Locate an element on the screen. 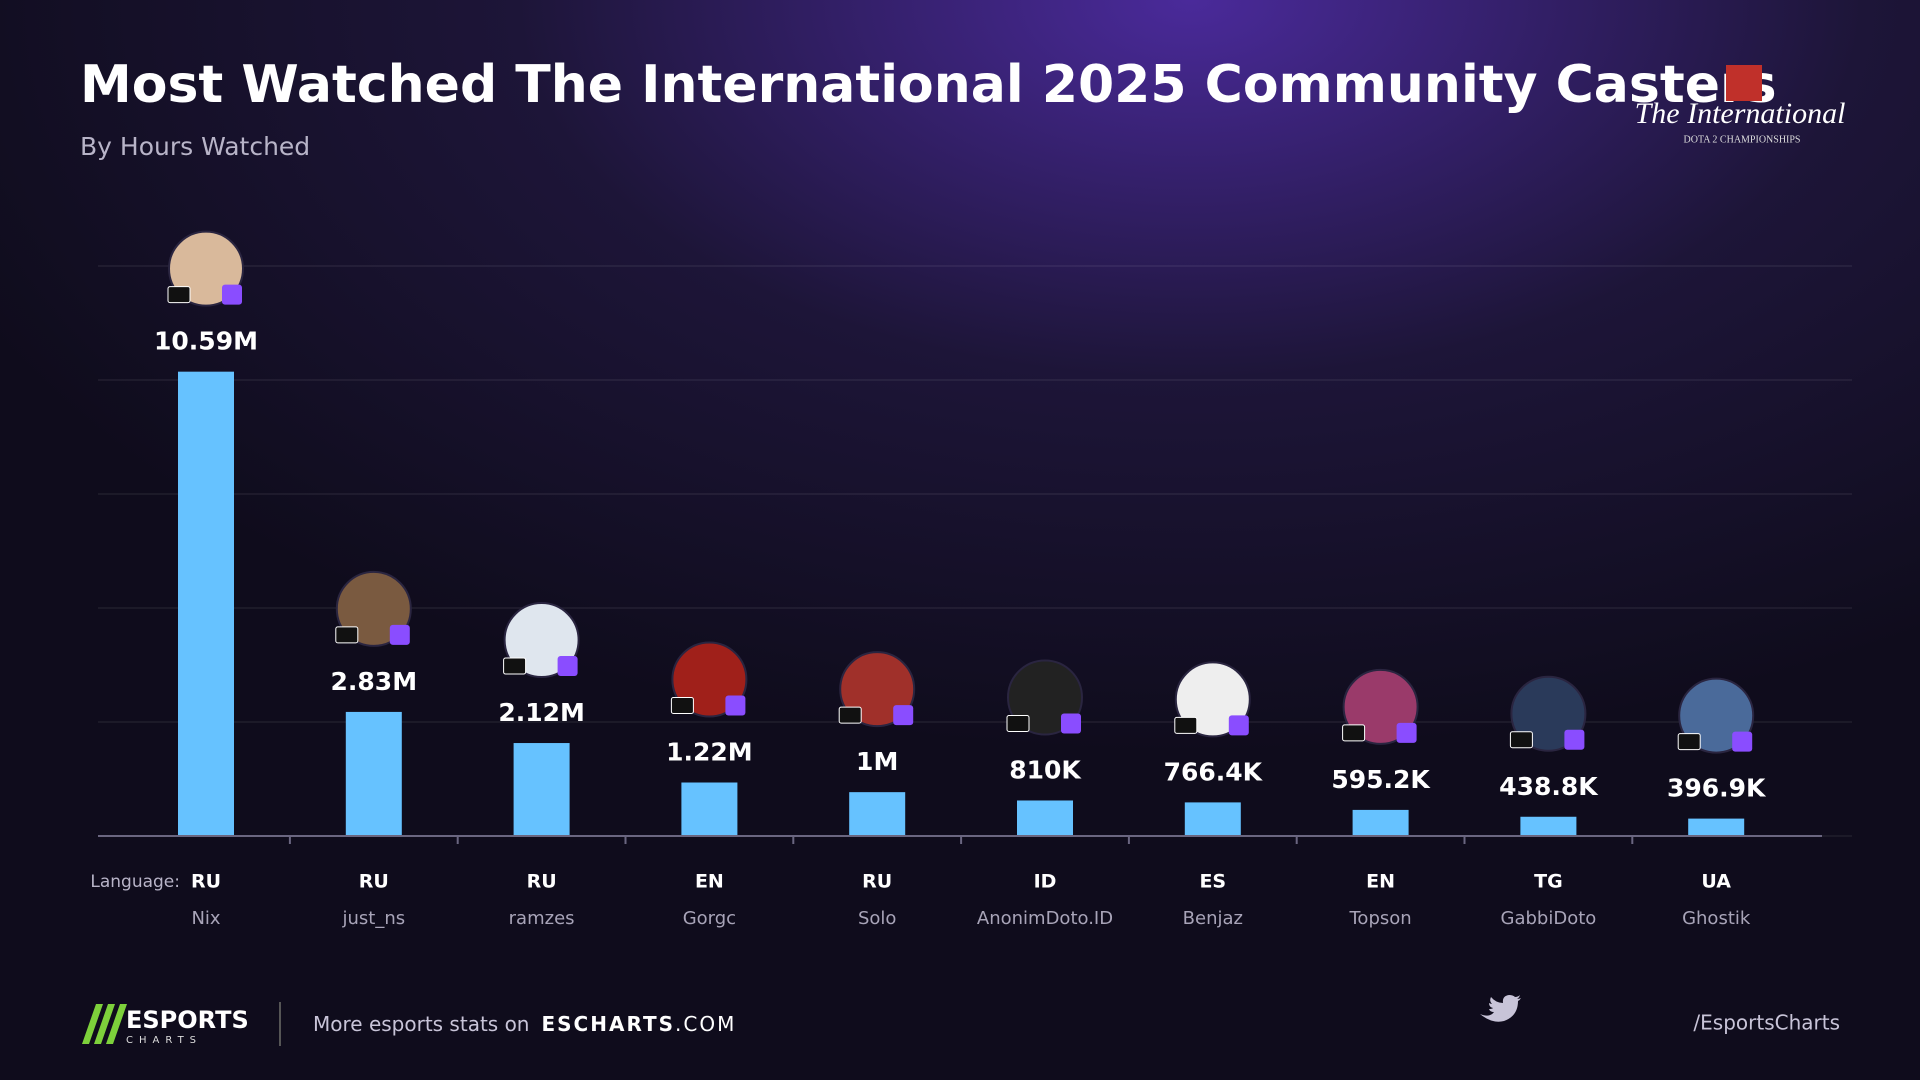 The height and width of the screenshot is (1080, 1920). x-tick-label: Solo is located at coordinates (877, 918).